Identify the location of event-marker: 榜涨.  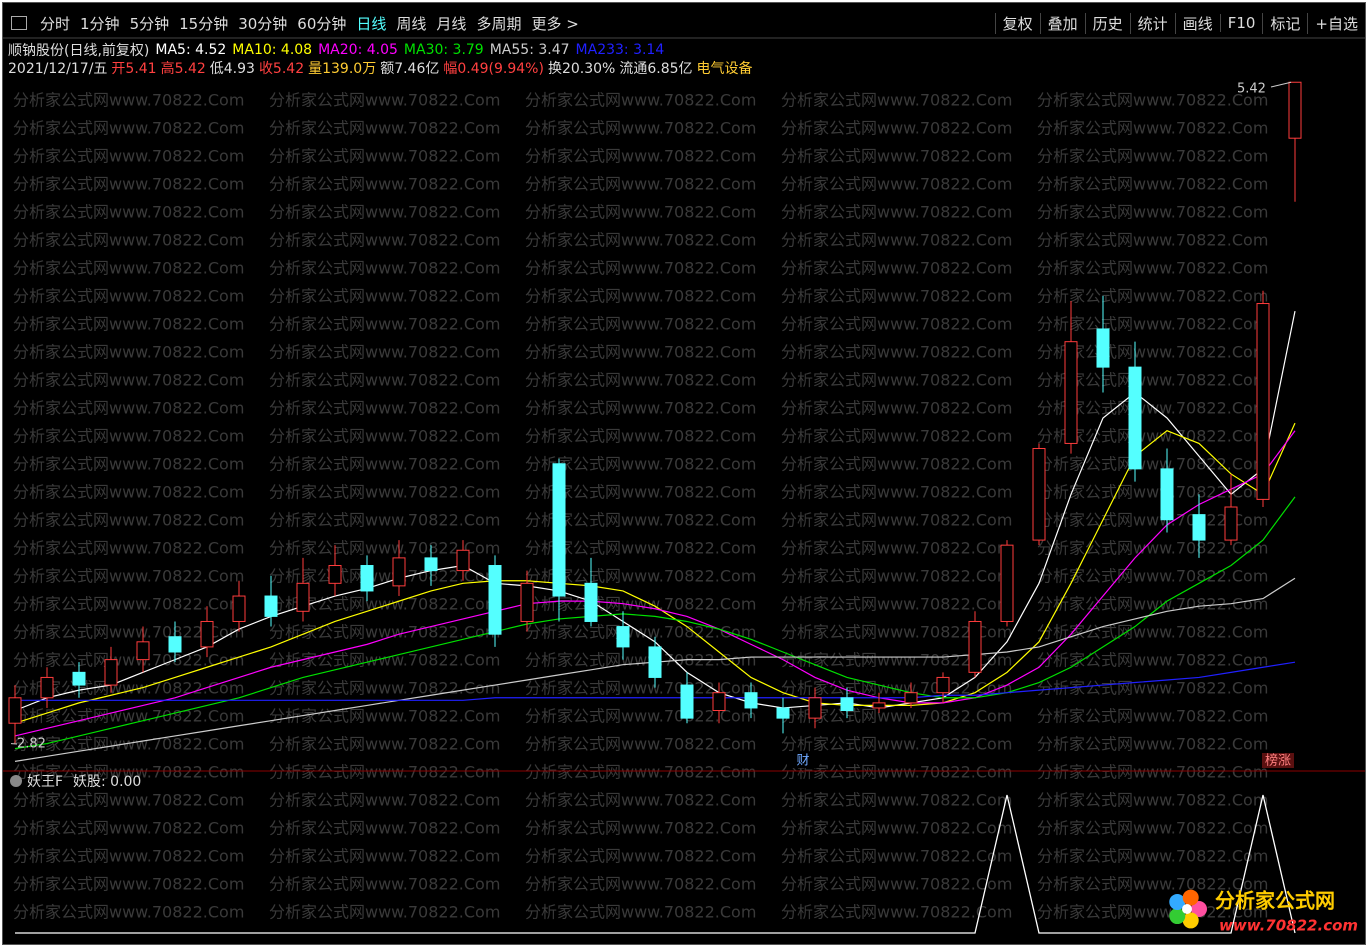
(1278, 761).